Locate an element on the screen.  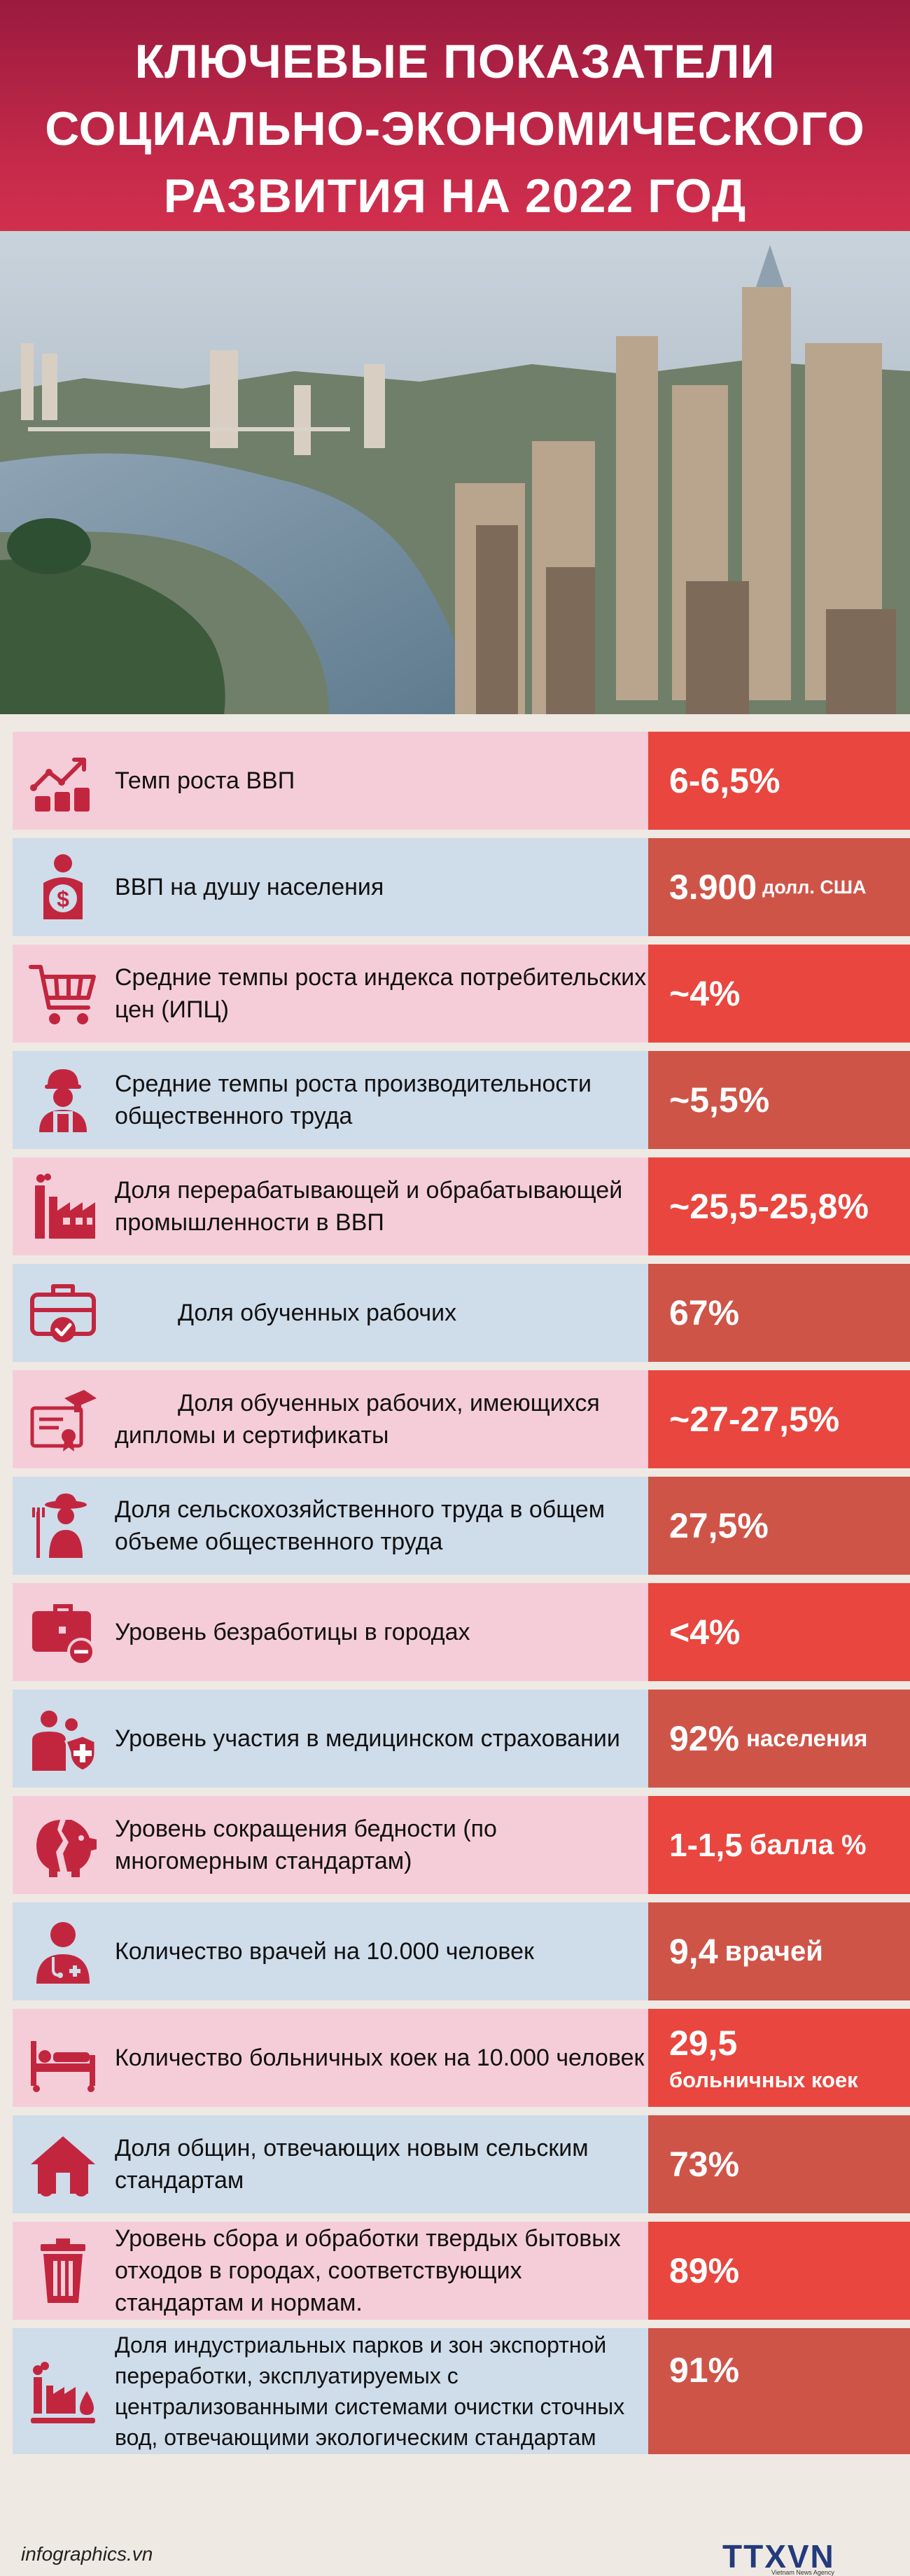
toolbox-check-icon is located at coordinates (63, 1313).